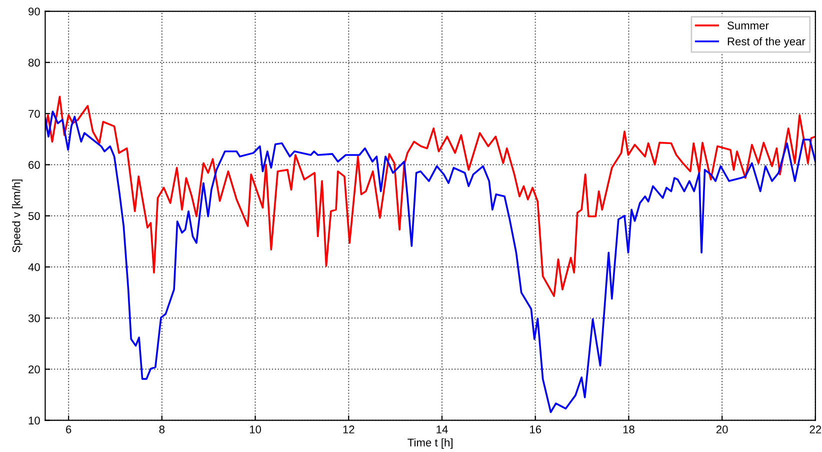  Describe the element at coordinates (34, 114) in the screenshot. I see `y-tick-label: 70` at that location.